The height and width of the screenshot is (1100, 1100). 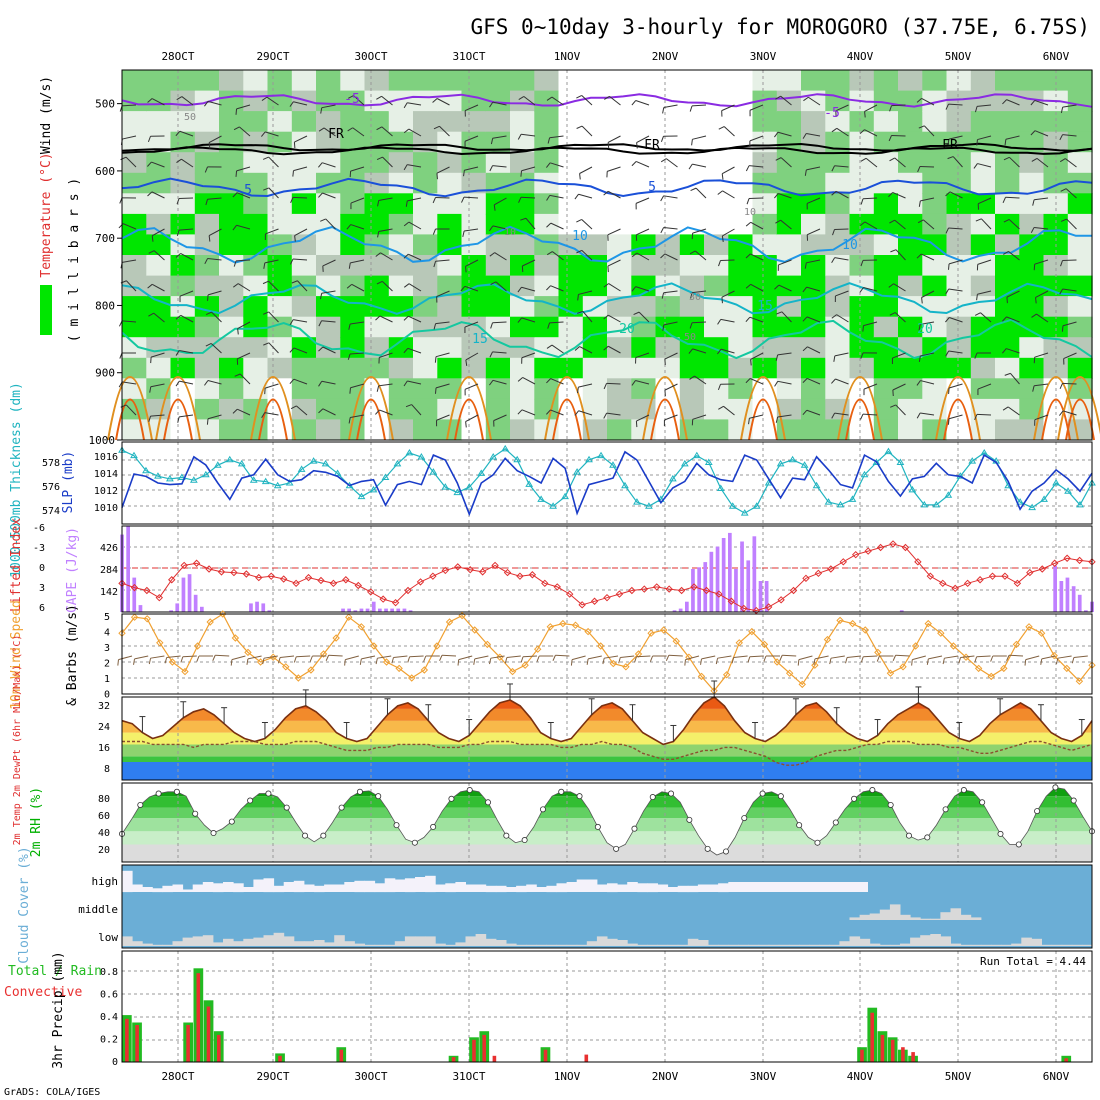 I want to click on precip-conv-bar, so click(x=219, y=1048).